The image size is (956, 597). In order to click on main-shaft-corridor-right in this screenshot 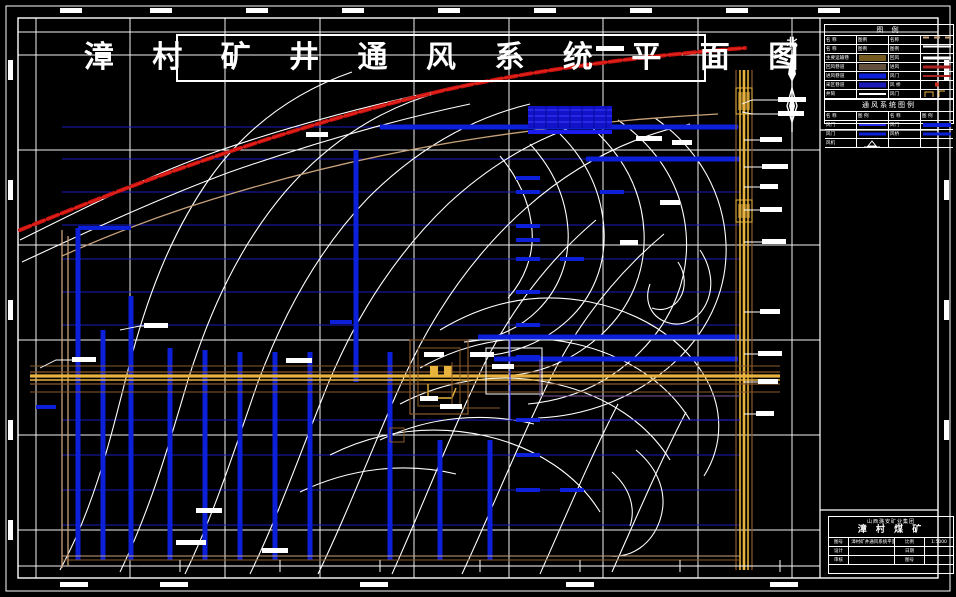, I will do `click(744, 320)`.